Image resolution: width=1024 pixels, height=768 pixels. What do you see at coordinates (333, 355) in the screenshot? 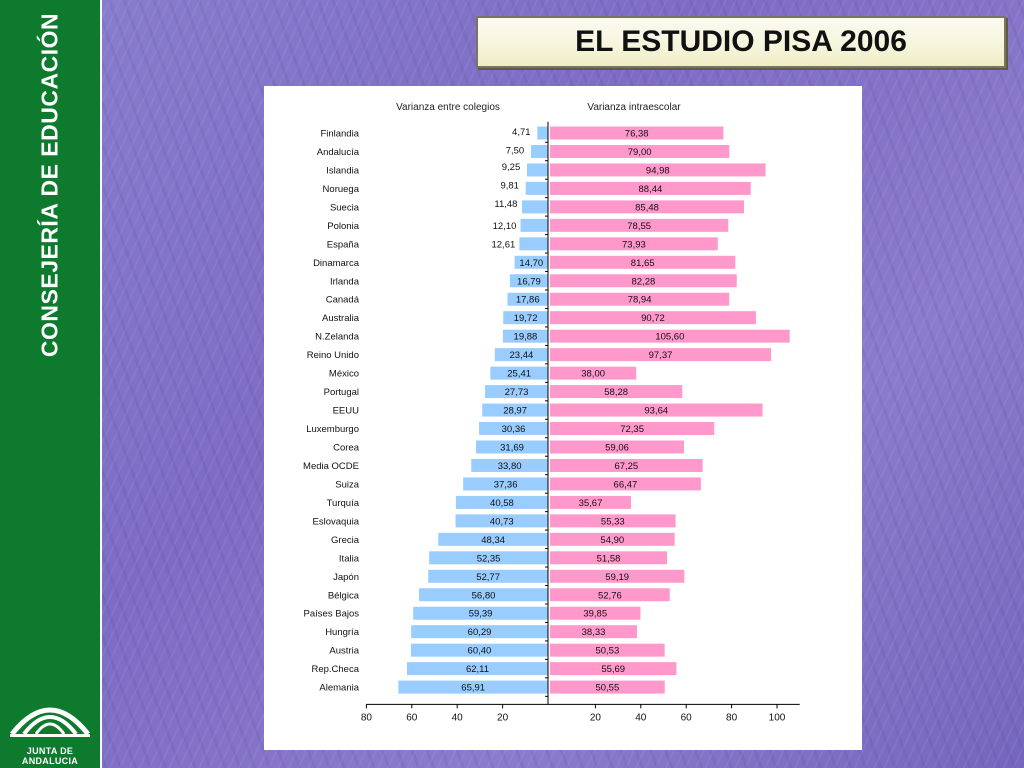
I see `category-label: Reino Unido` at bounding box center [333, 355].